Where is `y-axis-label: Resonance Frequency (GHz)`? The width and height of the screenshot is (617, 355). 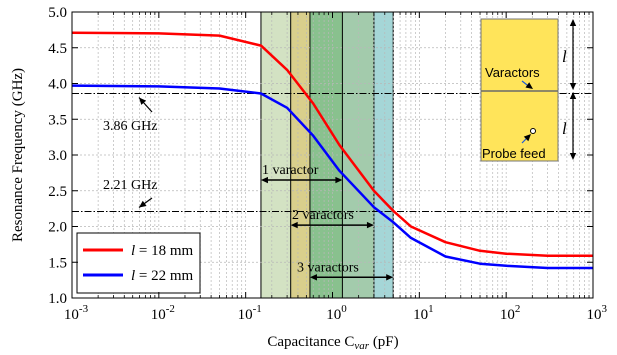
y-axis-label: Resonance Frequency (GHz) is located at coordinates (18, 155).